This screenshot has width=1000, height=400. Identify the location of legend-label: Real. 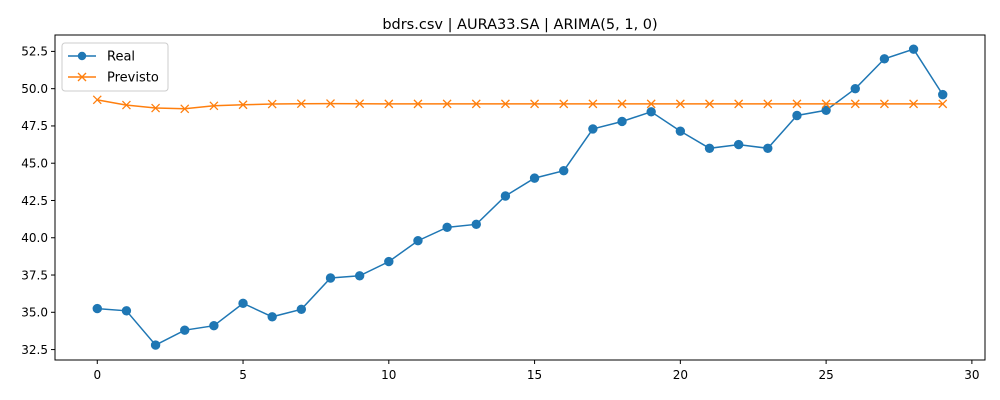
(121, 57).